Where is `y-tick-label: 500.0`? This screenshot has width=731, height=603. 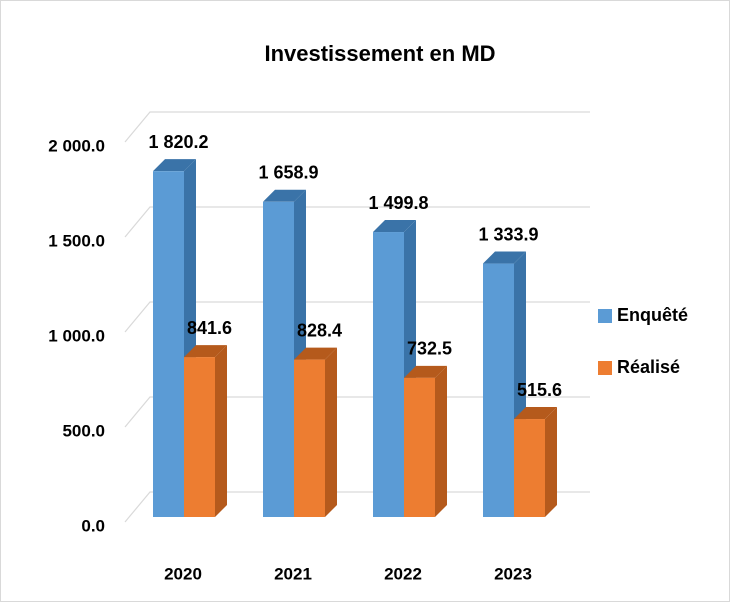 y-tick-label: 500.0 is located at coordinates (83, 430).